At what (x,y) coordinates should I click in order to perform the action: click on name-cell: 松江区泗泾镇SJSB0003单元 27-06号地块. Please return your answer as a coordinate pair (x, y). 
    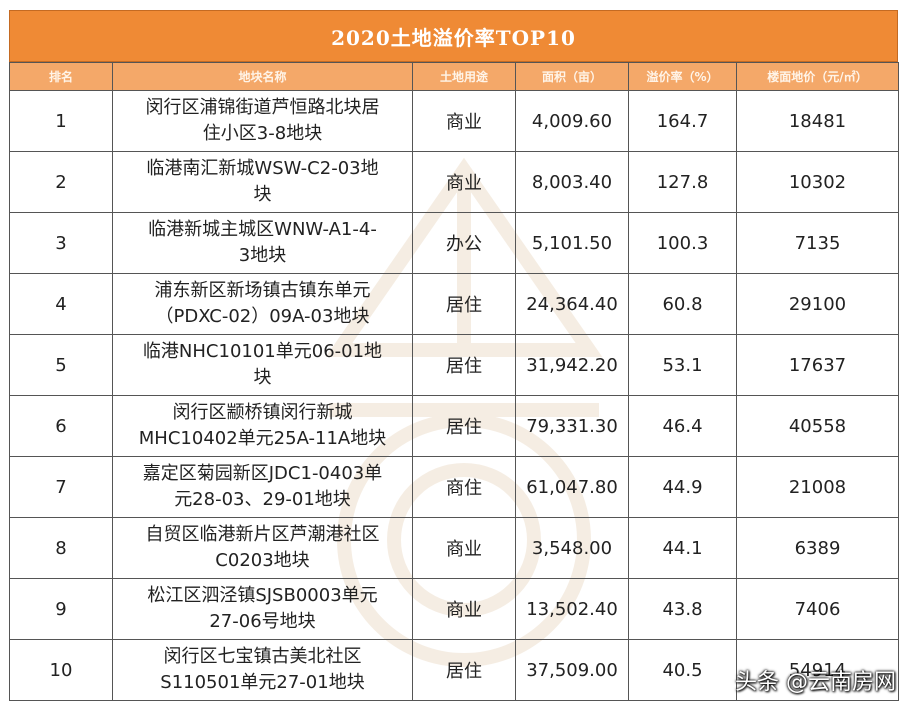
    Looking at the image, I should click on (262, 609).